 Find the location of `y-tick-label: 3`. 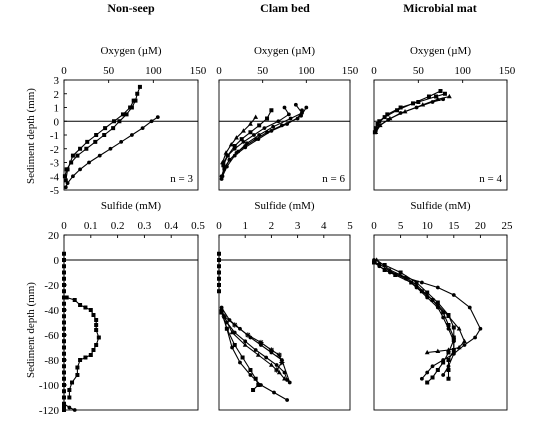

y-tick-label: 3 is located at coordinates (57, 81).